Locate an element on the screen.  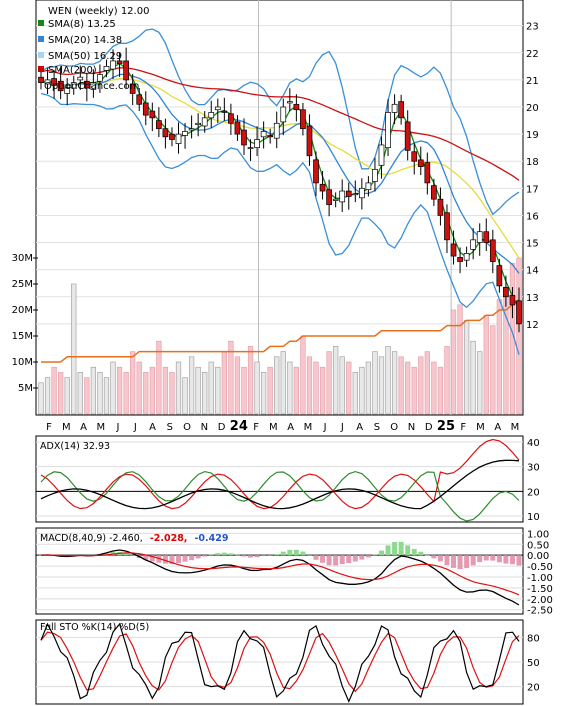
macd-signal-line is located at coordinates (280, 574).